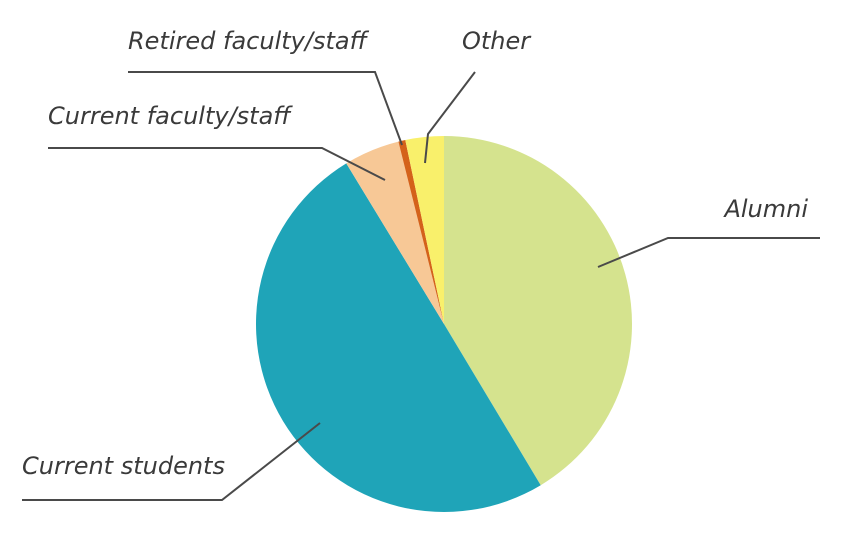 The image size is (843, 536). Describe the element at coordinates (123, 466) in the screenshot. I see `slice-label: Current students` at that location.